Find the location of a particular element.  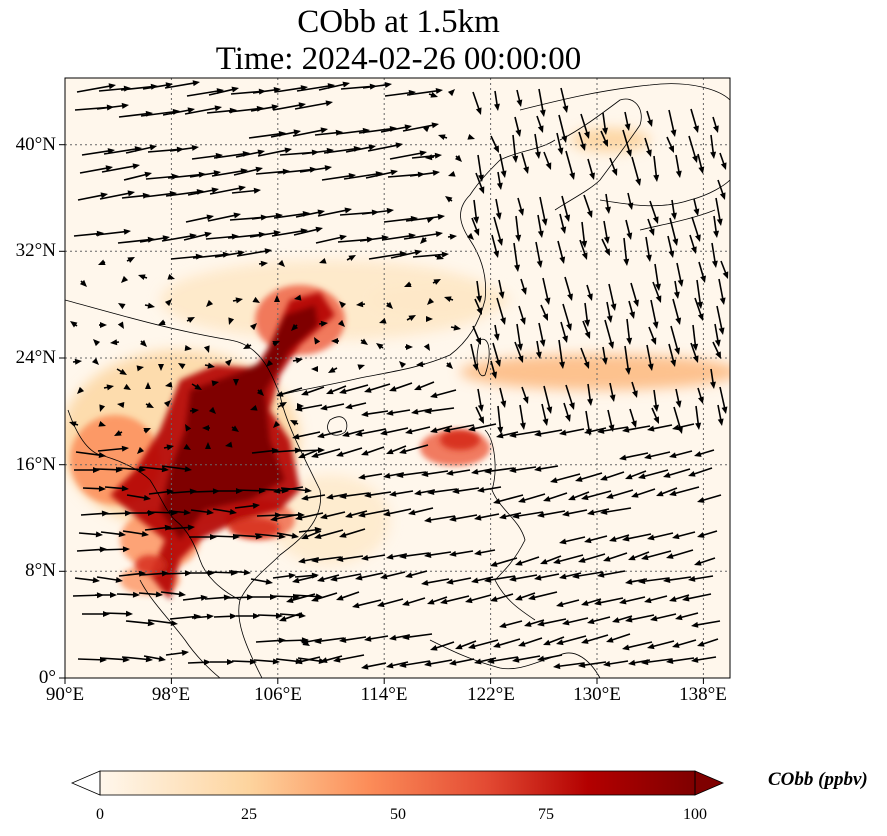

borneo-coast is located at coordinates (515, 658).